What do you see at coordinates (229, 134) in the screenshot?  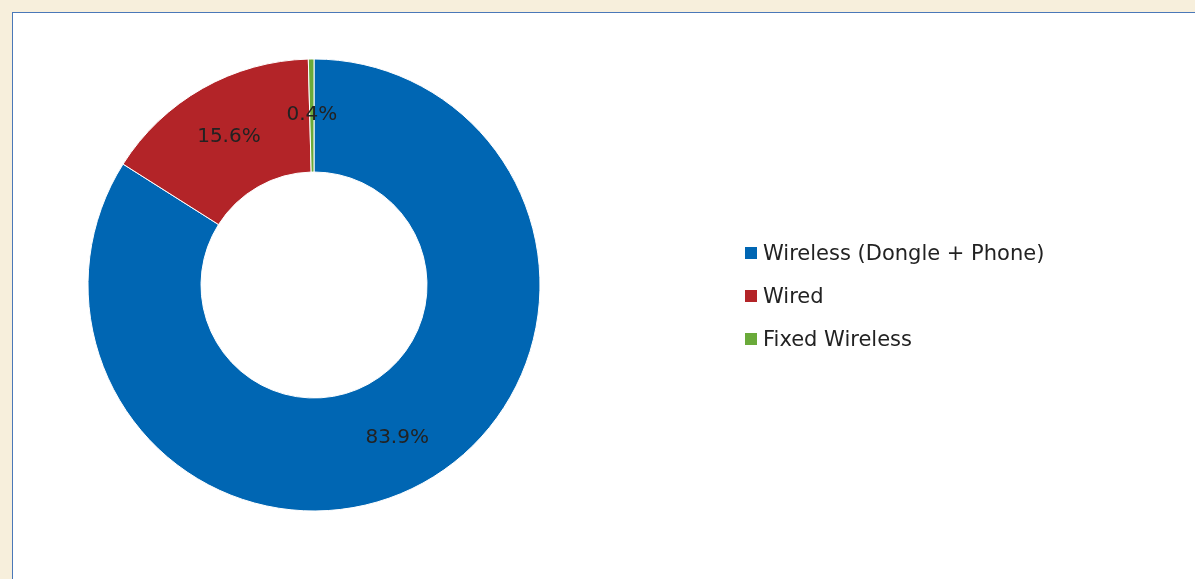 I see `data-label: 15.6%` at bounding box center [229, 134].